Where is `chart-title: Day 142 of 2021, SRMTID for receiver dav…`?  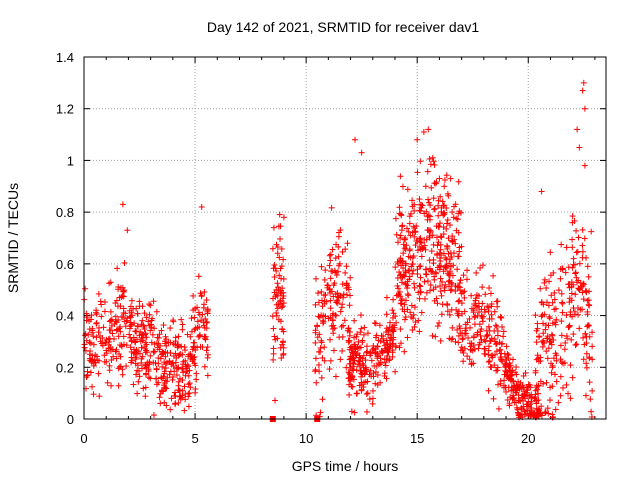
chart-title: Day 142 of 2021, SRMTID for receiver dav… is located at coordinates (343, 27).